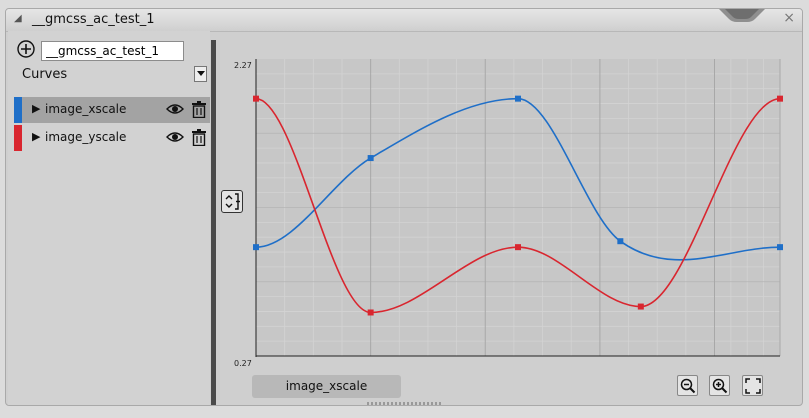 The height and width of the screenshot is (418, 809). I want to click on active-curve-button: image_xscale, so click(326, 386).